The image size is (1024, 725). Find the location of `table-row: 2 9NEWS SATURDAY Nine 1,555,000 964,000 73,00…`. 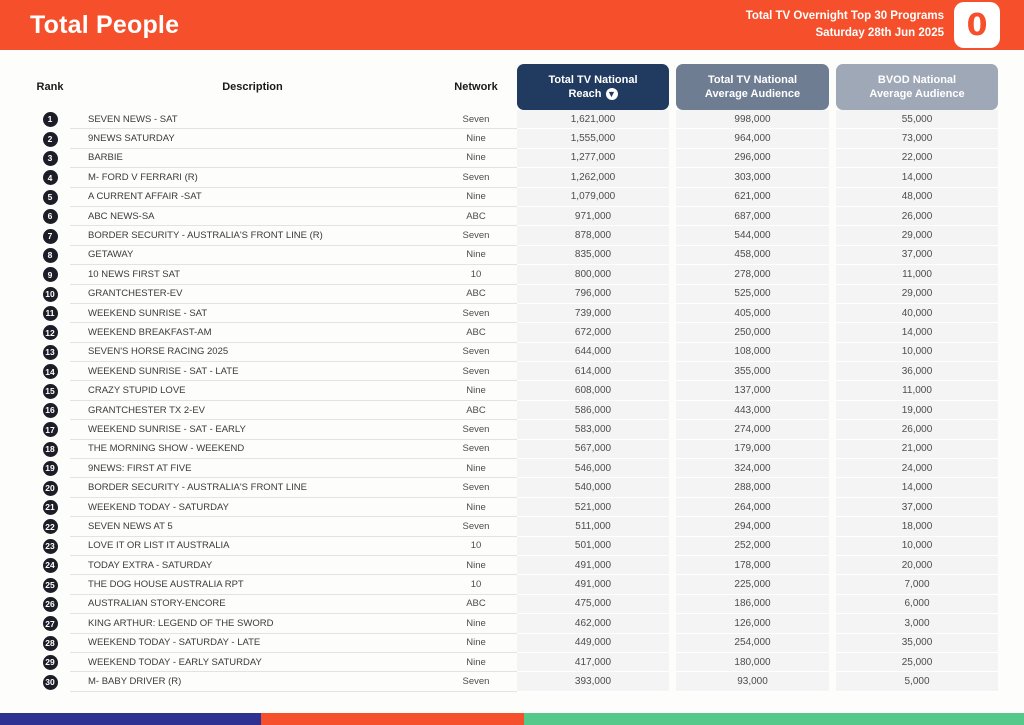

table-row: 2 9NEWS SATURDAY Nine 1,555,000 964,000 73,00… is located at coordinates (514, 139).